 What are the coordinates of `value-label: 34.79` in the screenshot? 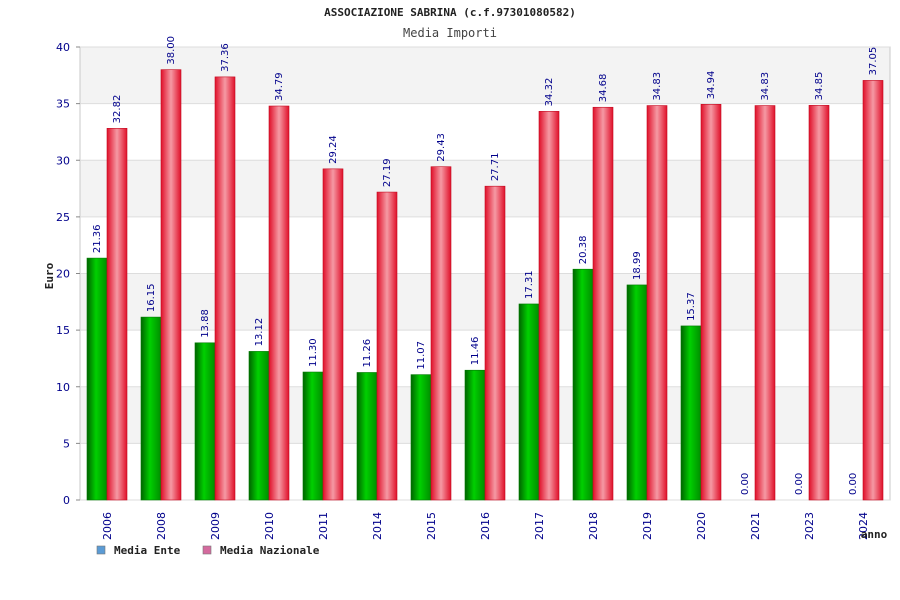 It's located at (279, 86).